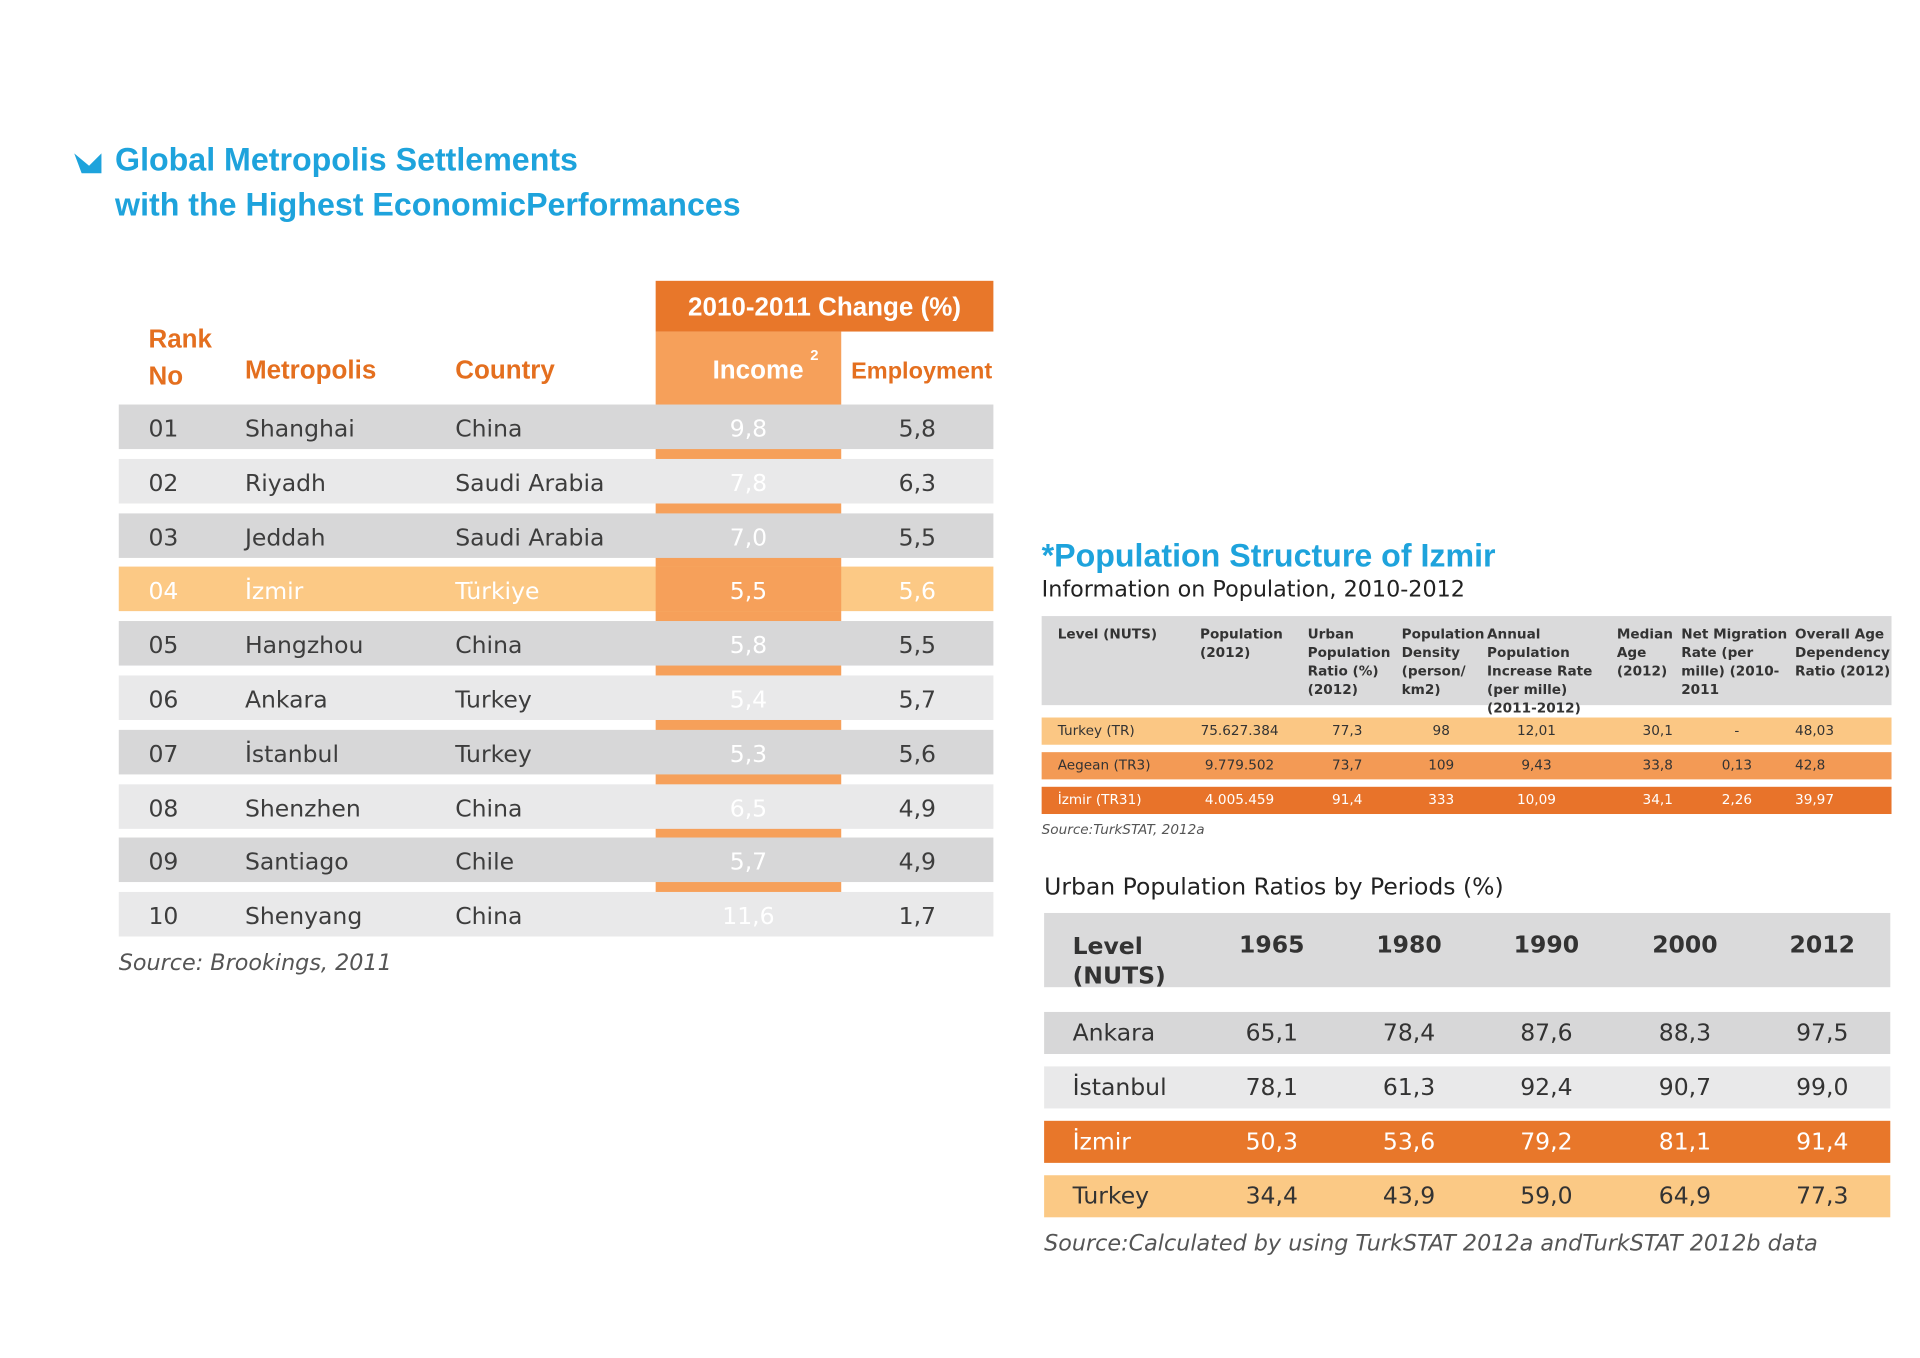 This screenshot has height=1358, width=1920. I want to click on cell: 10,09, so click(1536, 799).